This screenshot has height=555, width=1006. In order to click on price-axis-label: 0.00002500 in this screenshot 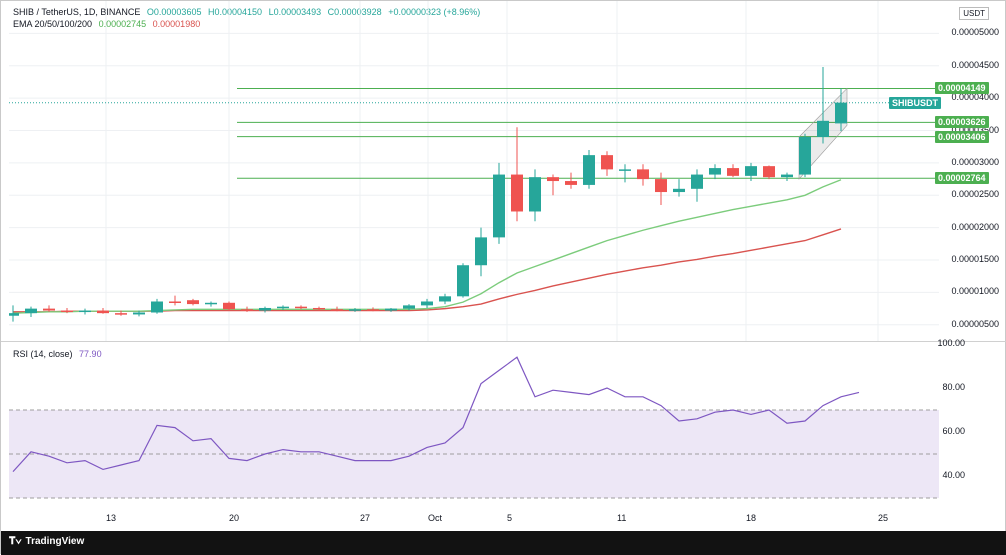, I will do `click(975, 194)`.